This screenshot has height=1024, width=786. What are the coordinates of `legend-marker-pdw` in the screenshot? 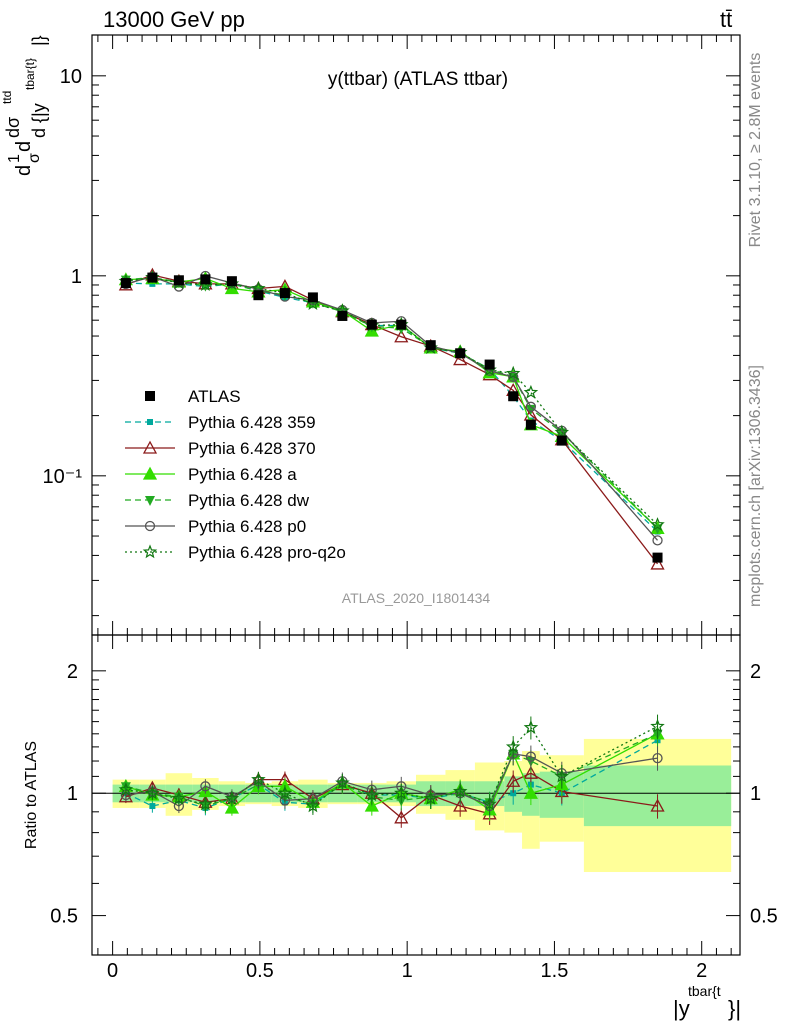 It's located at (150, 501).